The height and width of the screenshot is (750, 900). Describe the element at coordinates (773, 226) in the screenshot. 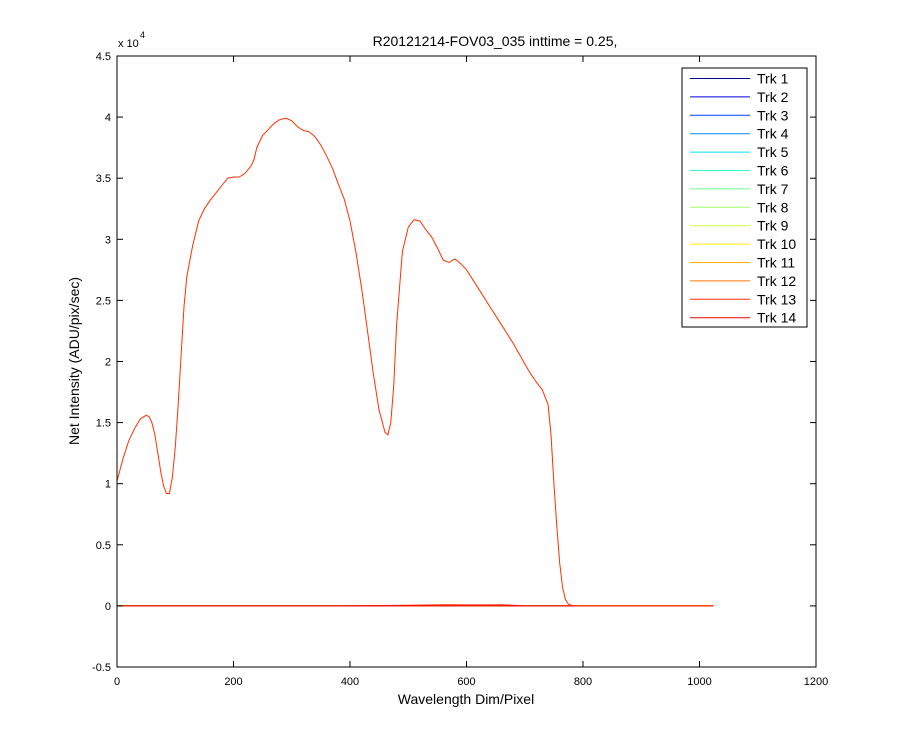

I see `legend-label: Trk 9` at that location.